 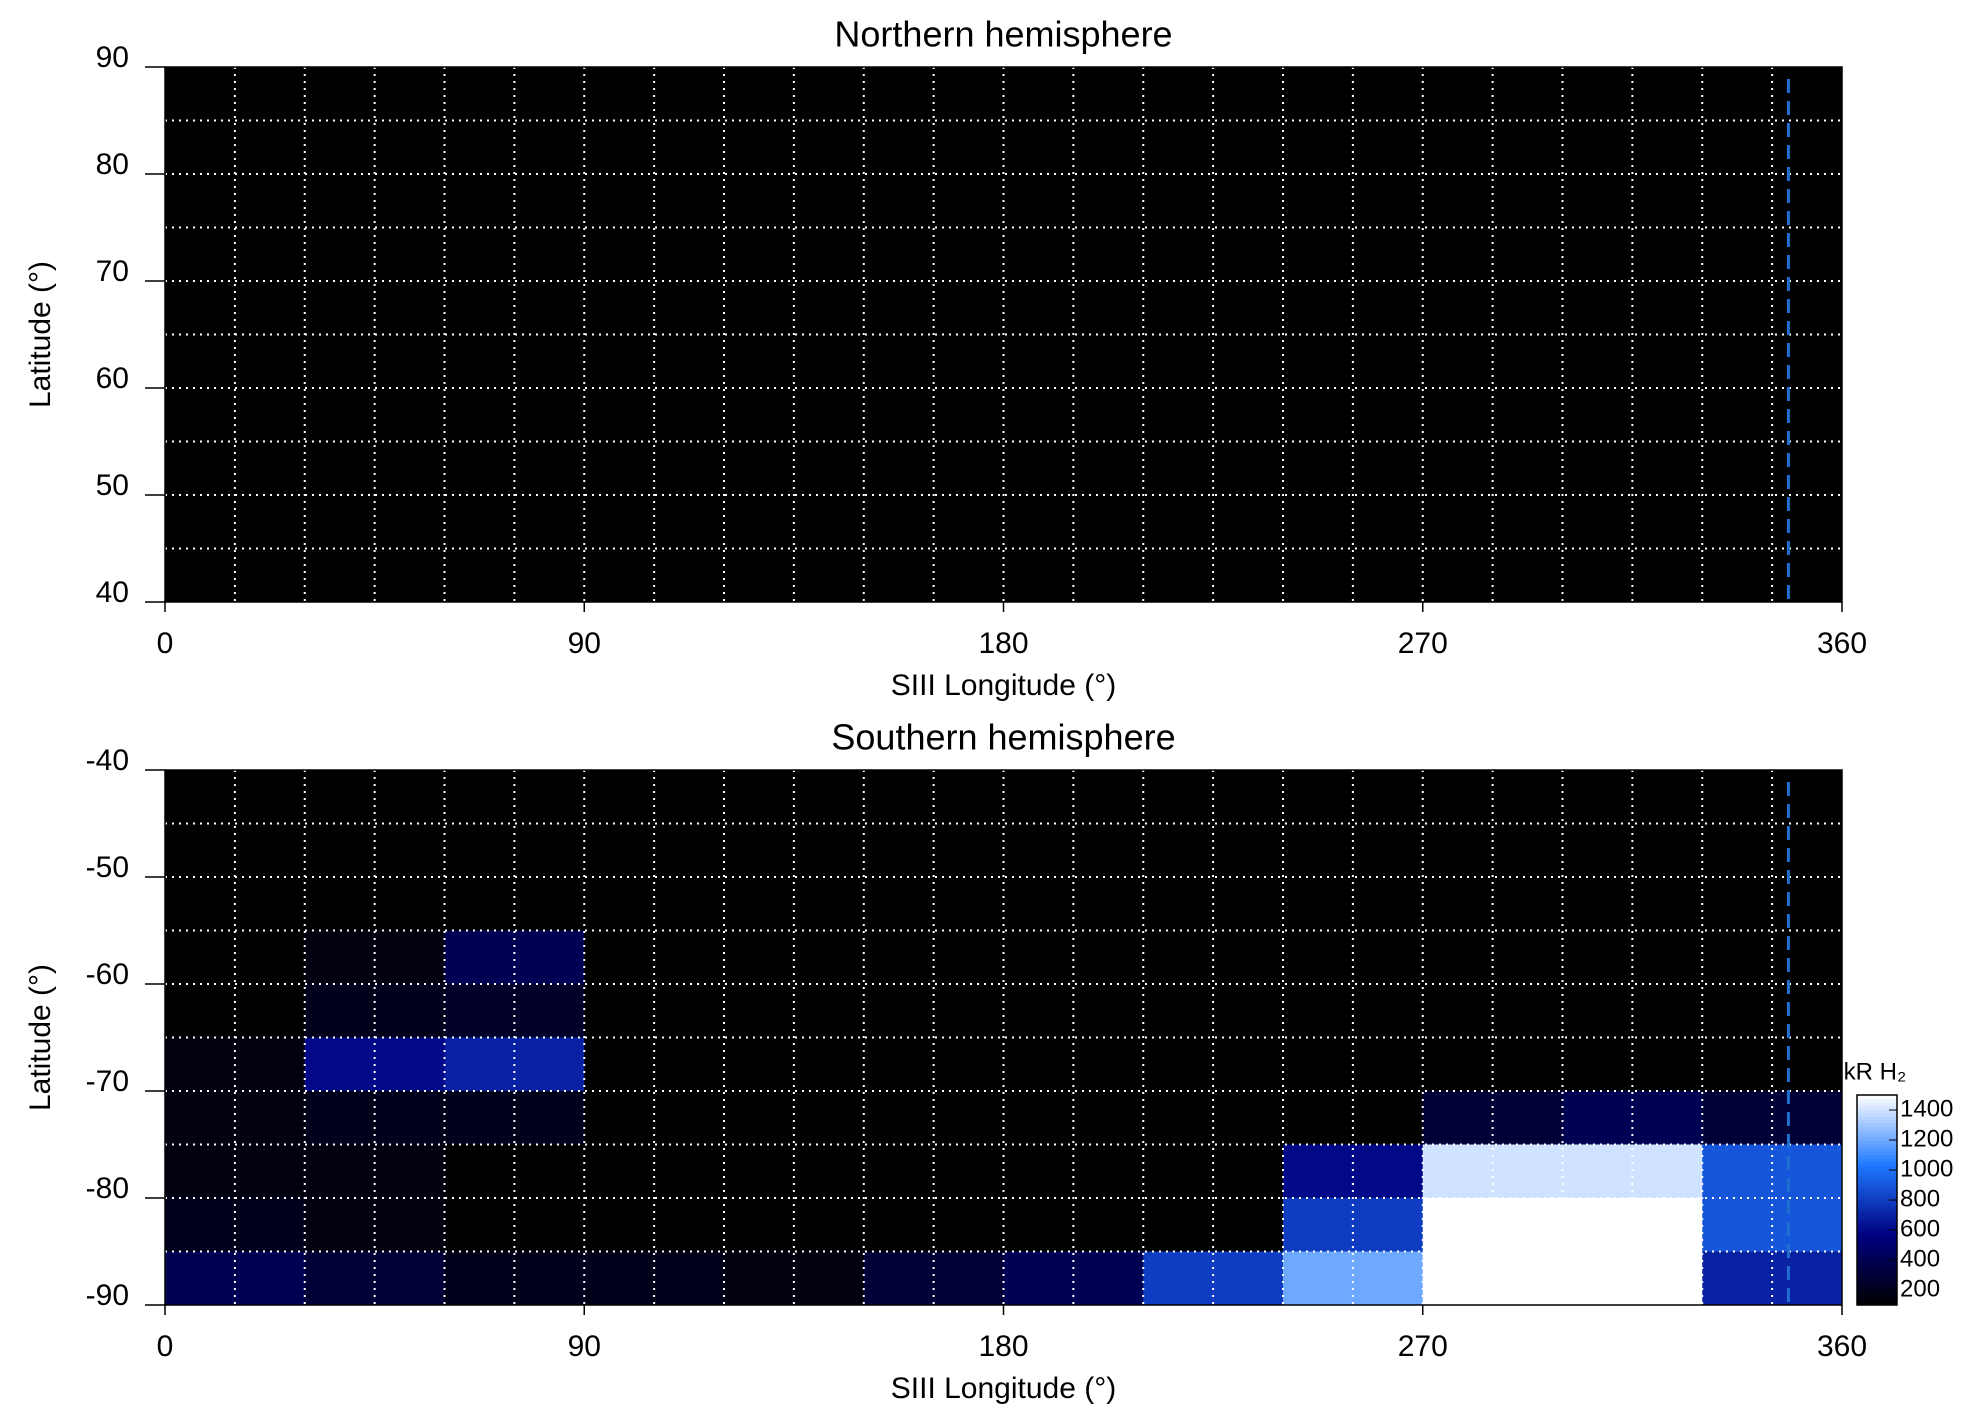 What do you see at coordinates (107, 974) in the screenshot?
I see `y-tick-label: -60` at bounding box center [107, 974].